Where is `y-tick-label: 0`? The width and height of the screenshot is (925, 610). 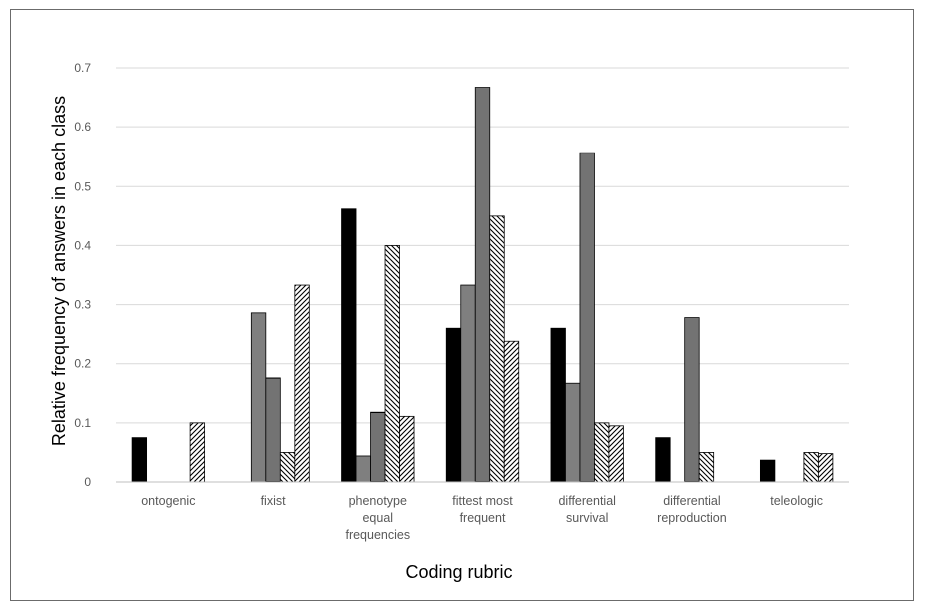 y-tick-label: 0 is located at coordinates (87, 482).